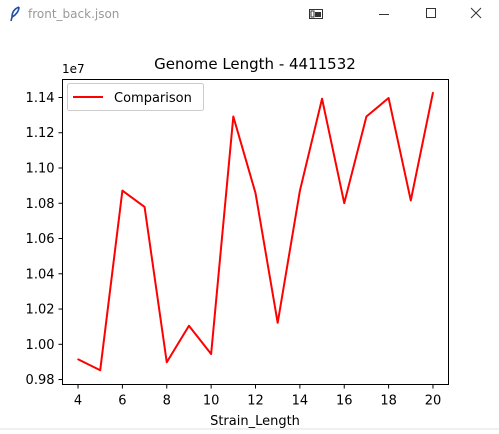 The width and height of the screenshot is (499, 434). Describe the element at coordinates (40, 239) in the screenshot. I see `y-tick-label: 1.06` at that location.